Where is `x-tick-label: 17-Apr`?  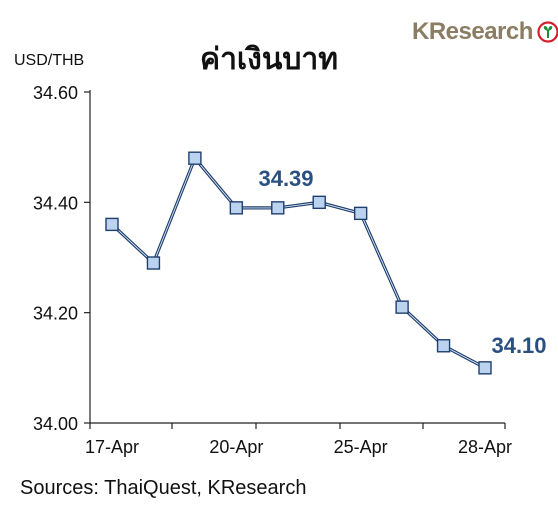
x-tick-label: 17-Apr is located at coordinates (112, 447).